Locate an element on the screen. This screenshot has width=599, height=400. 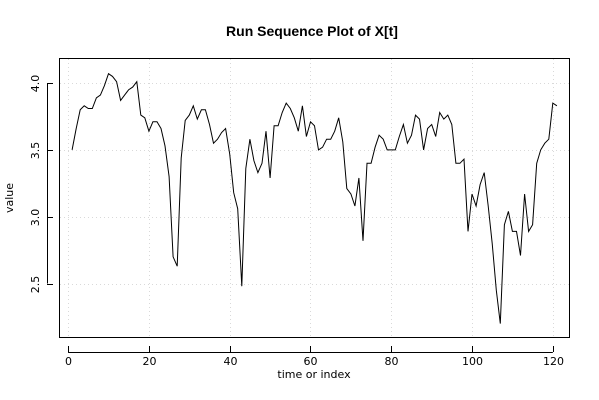
y-tick-label: 3.5 is located at coordinates (35, 151).